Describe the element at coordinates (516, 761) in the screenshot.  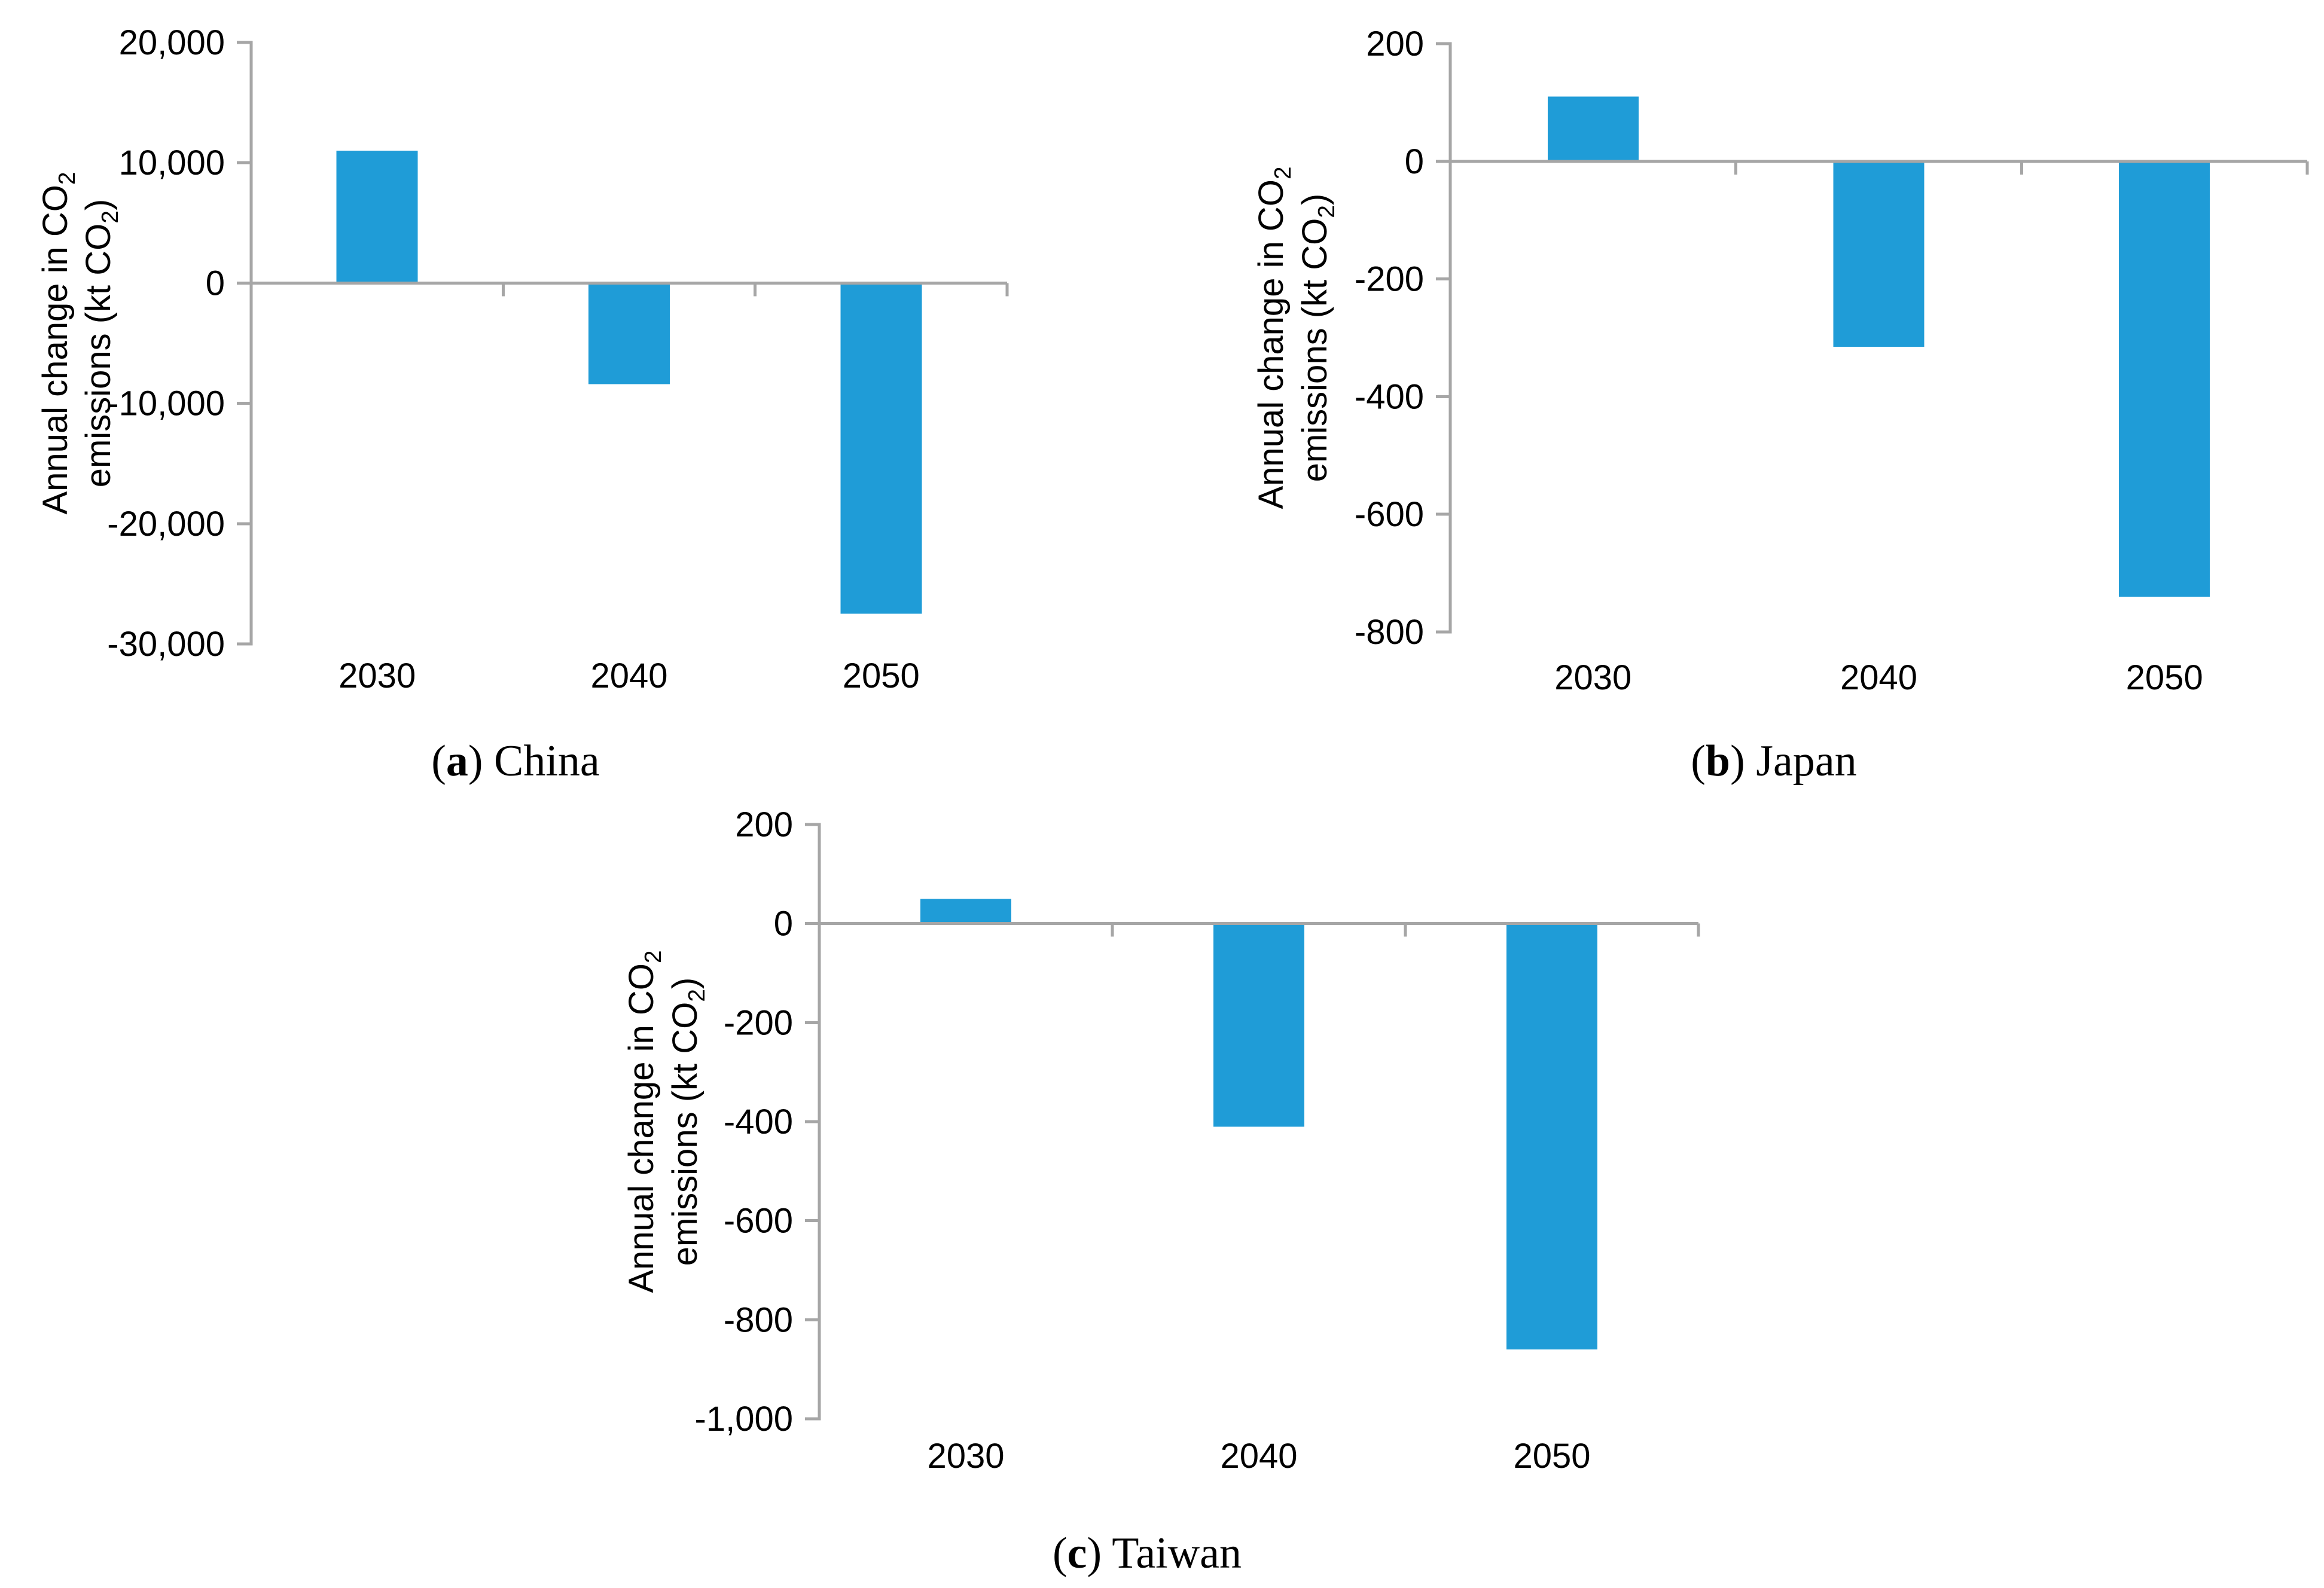
I see `caption-a: (a) China` at that location.